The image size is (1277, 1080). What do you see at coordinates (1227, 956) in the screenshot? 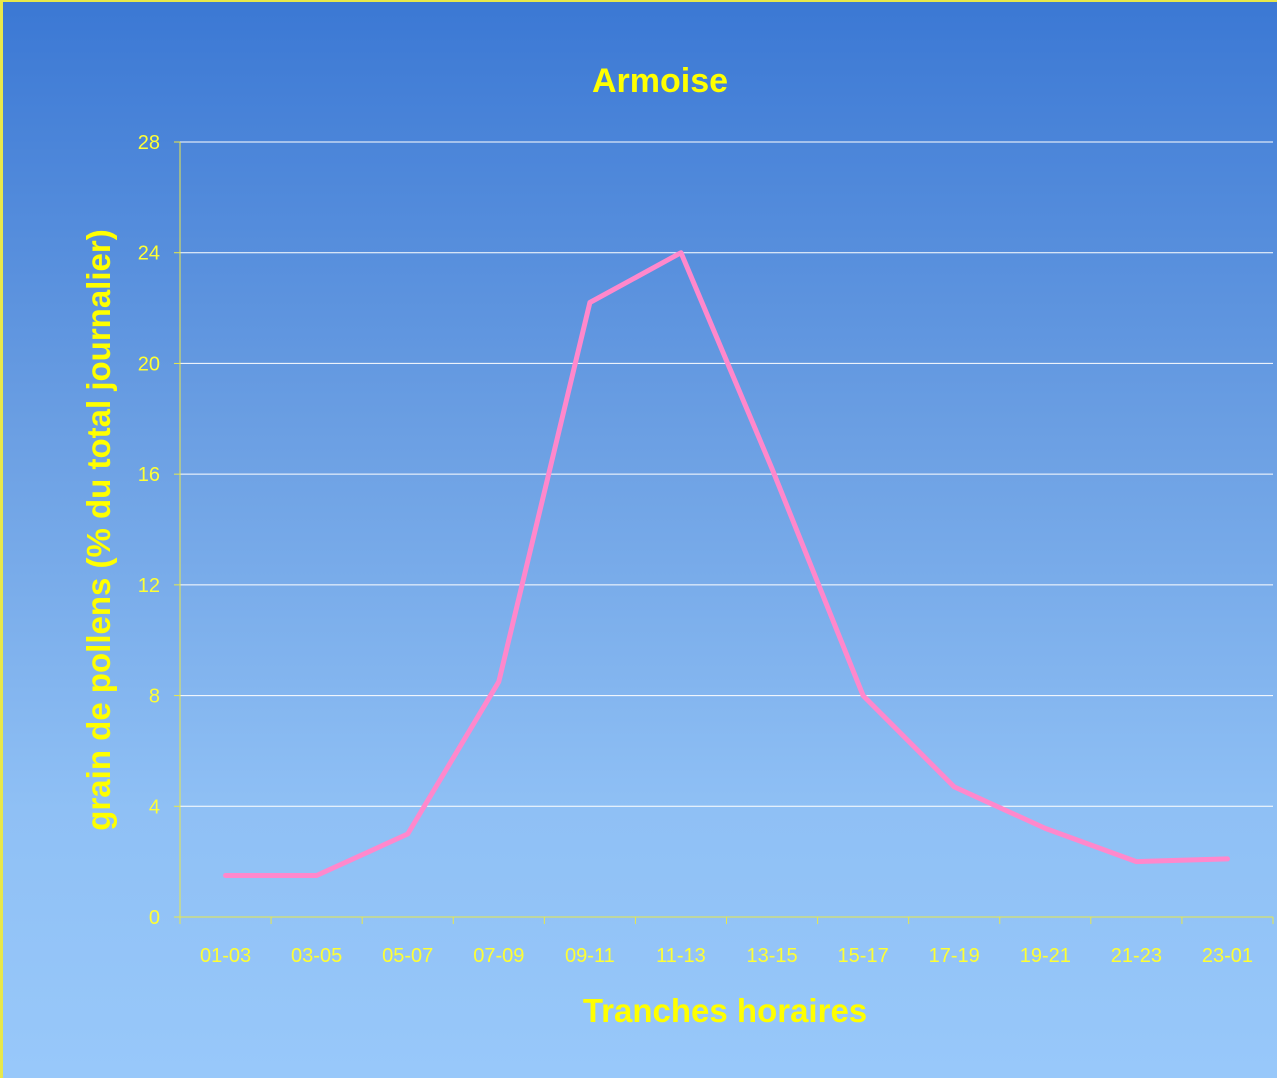
I see `x-tick-label: 23-01` at bounding box center [1227, 956].